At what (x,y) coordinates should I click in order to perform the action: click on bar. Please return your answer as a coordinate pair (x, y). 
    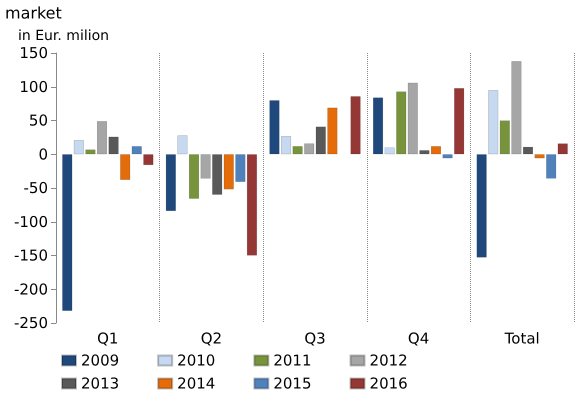
    Looking at the image, I should click on (355, 125).